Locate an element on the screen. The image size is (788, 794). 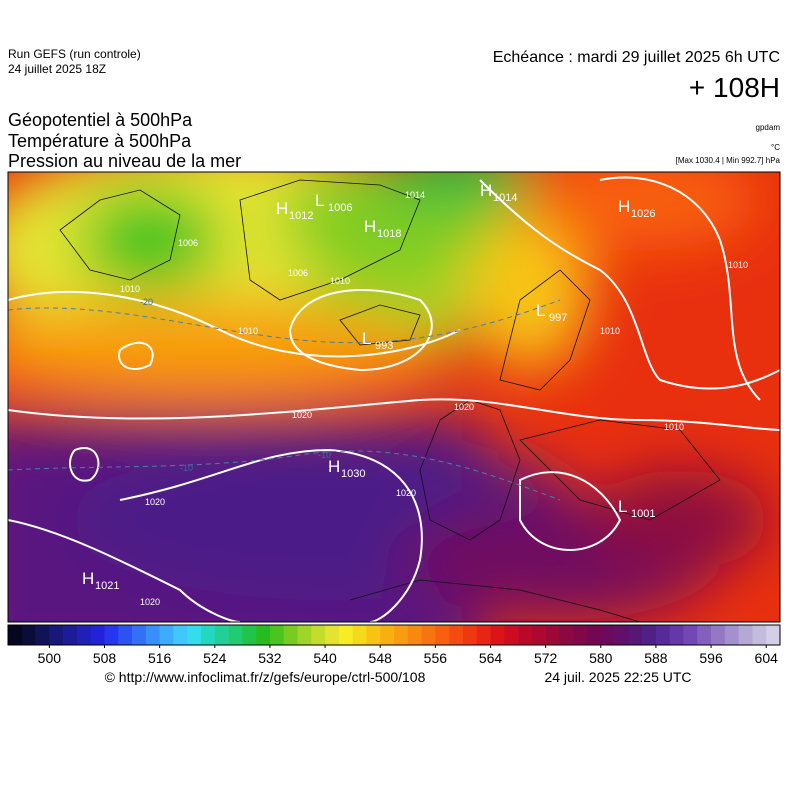
center-value: 1021 is located at coordinates (107, 586).